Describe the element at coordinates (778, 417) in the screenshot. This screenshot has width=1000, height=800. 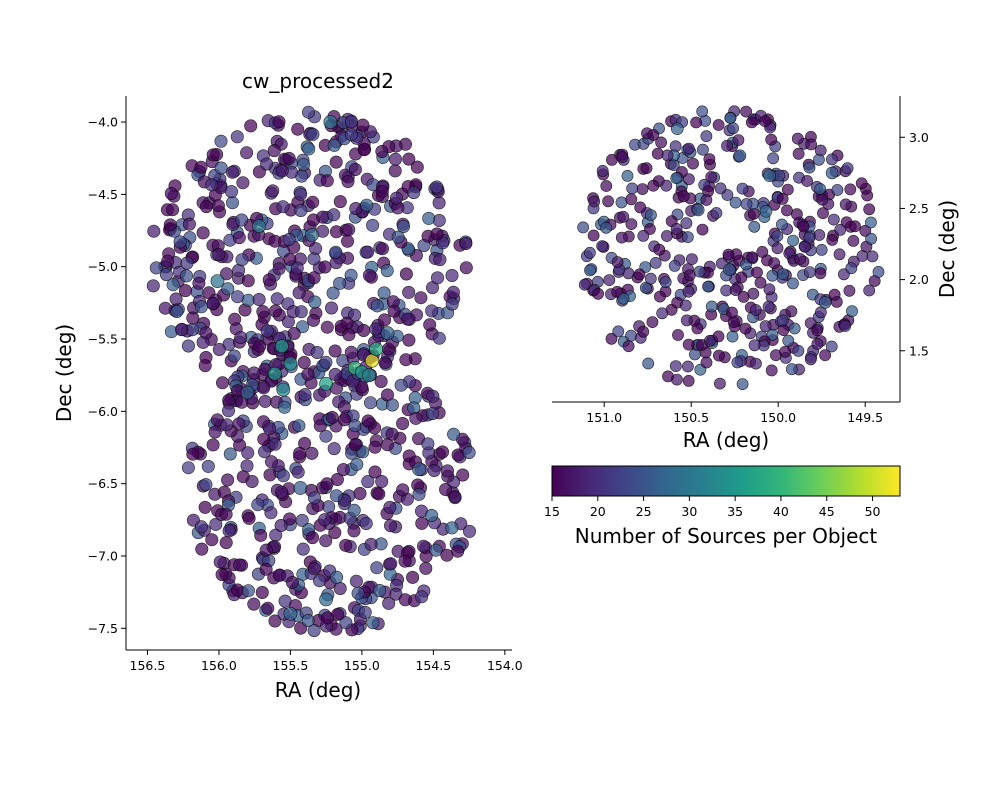
I see `x-tick-label: 150.0` at that location.